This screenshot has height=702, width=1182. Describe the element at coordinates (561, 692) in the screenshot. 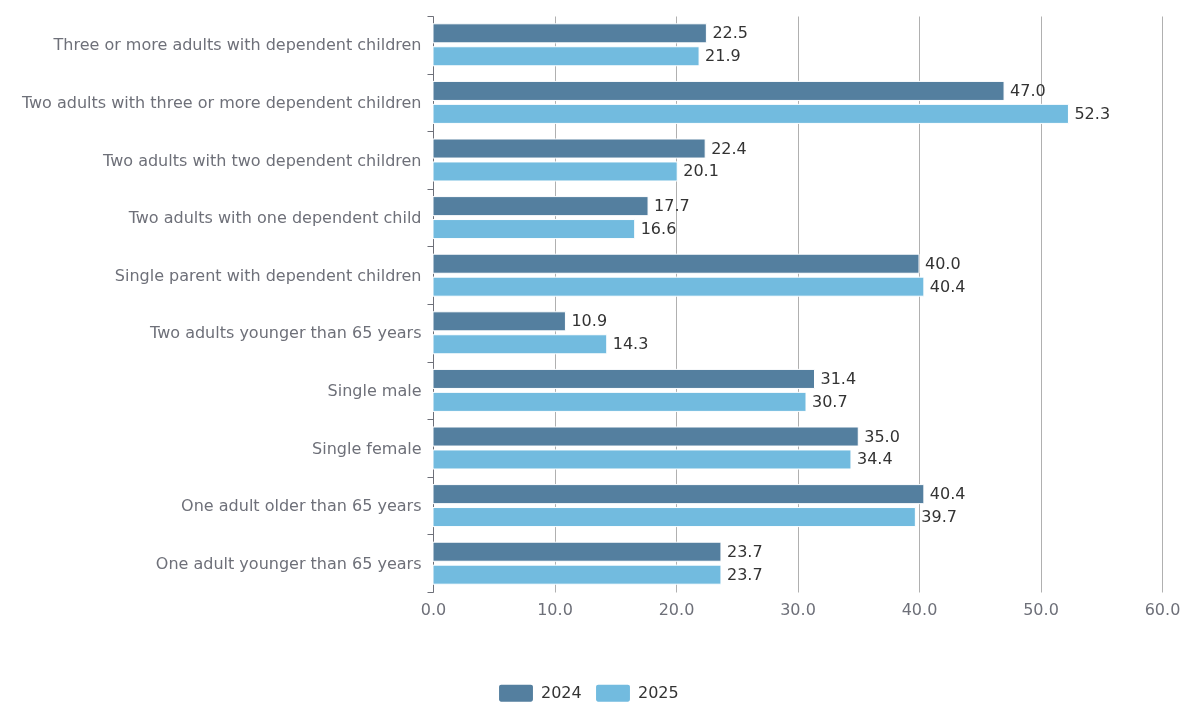

I see `legend-label: 2024` at that location.